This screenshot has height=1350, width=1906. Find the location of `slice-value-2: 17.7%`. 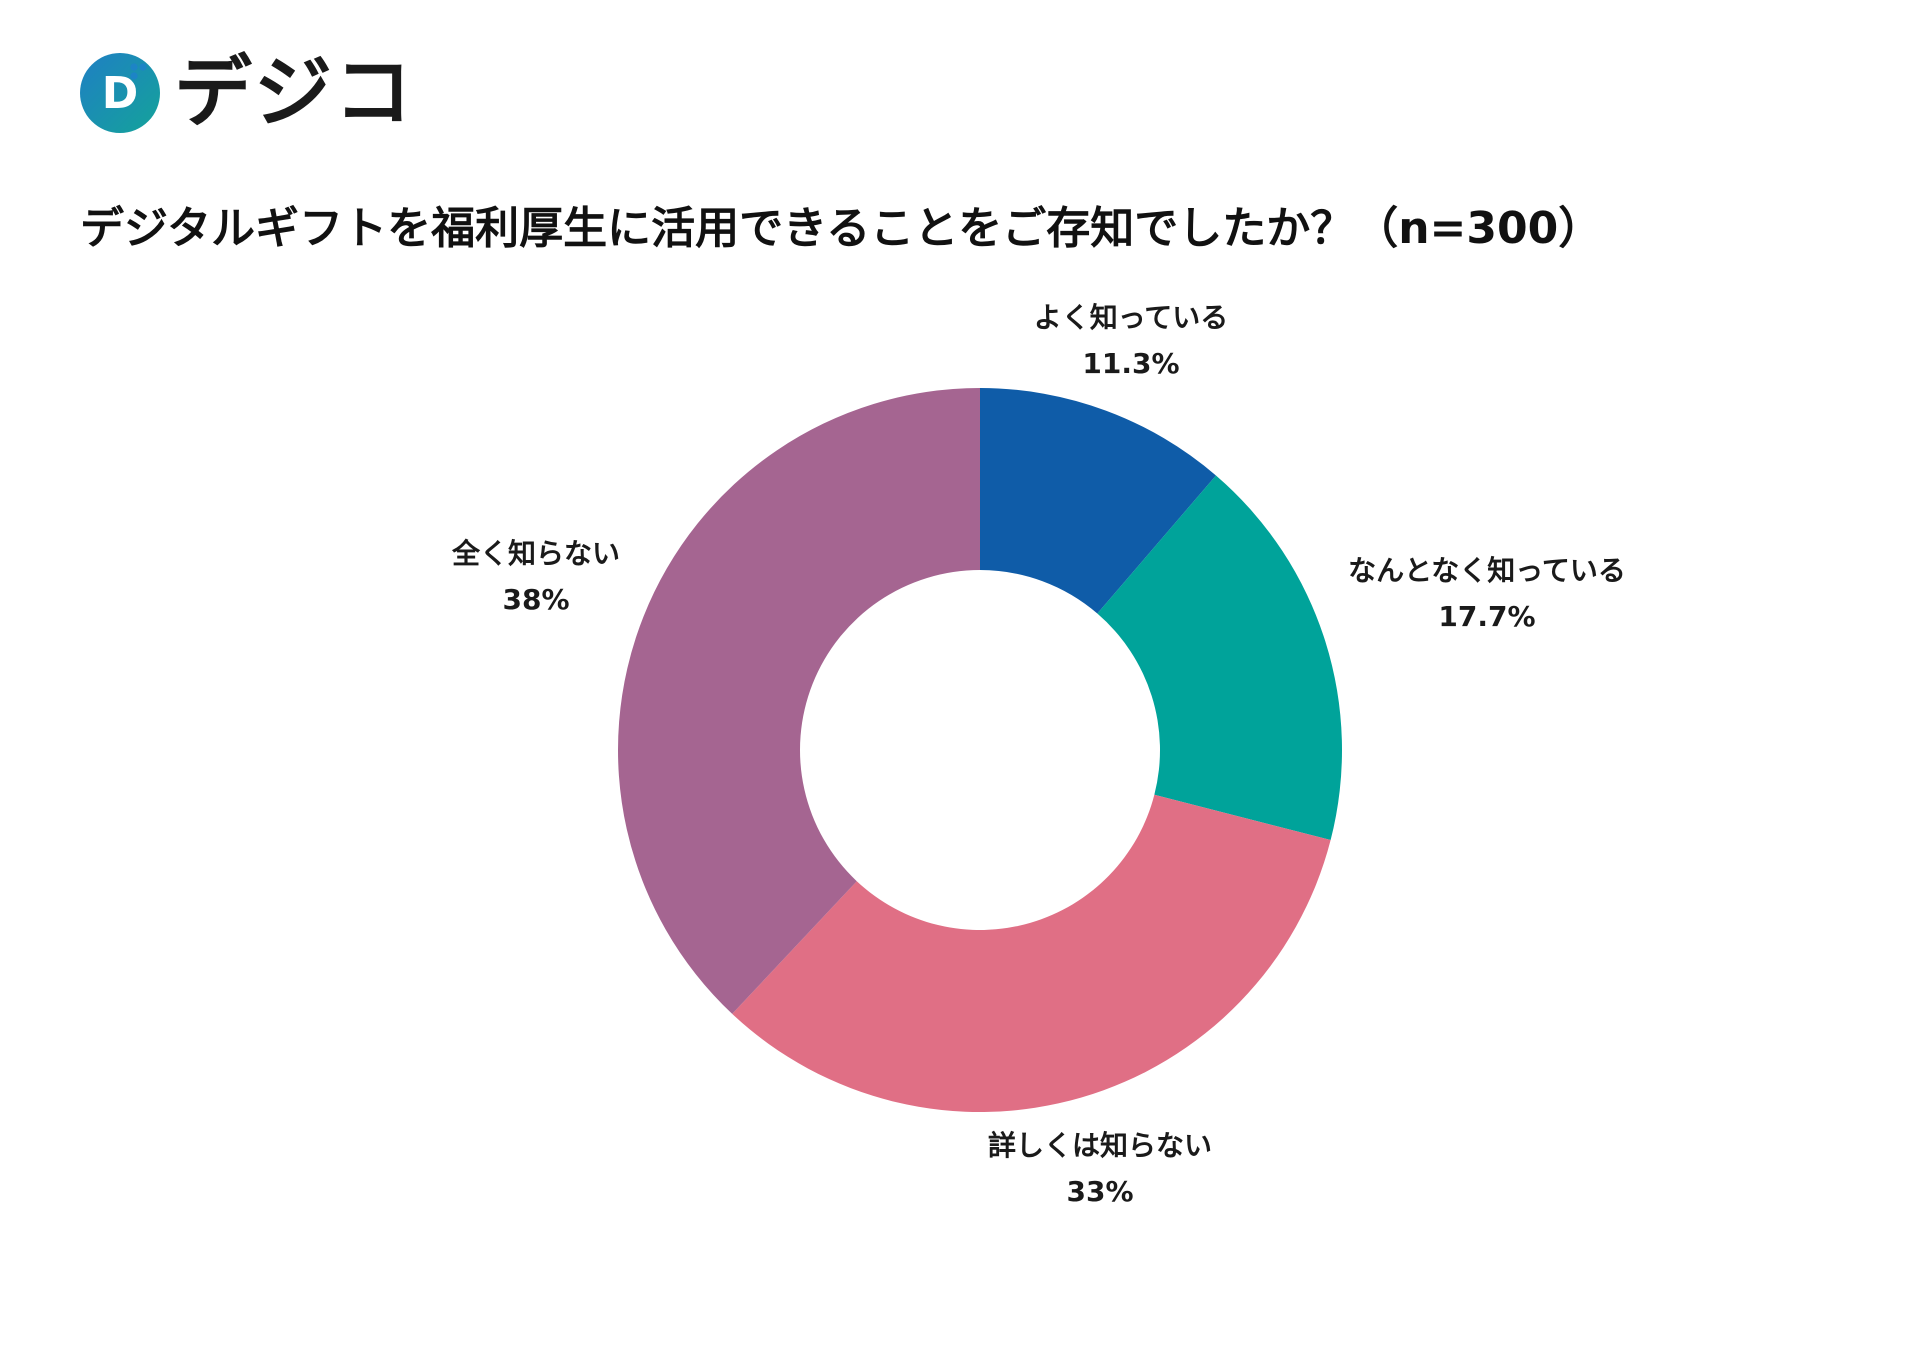

slice-value-2: 17.7% is located at coordinates (1486, 616).